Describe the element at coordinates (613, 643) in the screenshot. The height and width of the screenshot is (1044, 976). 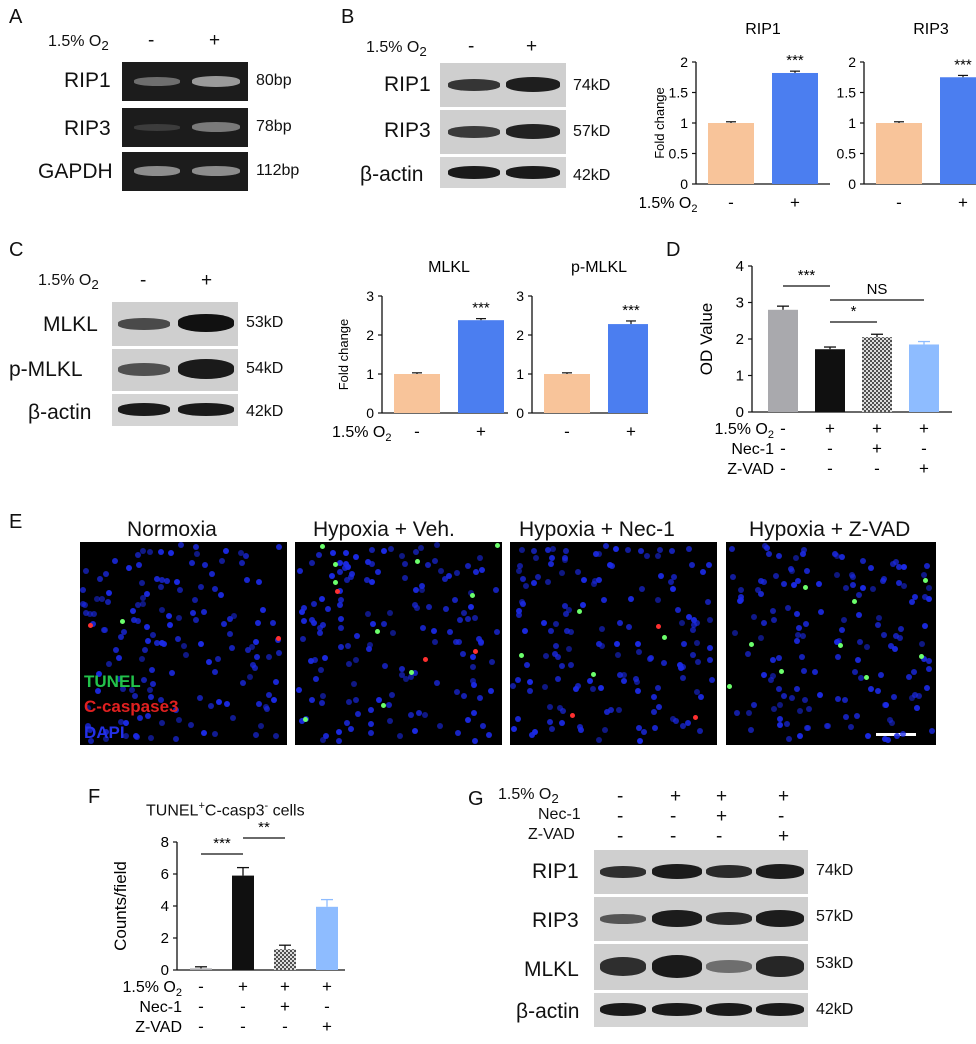
I see `micrograph-hypoxia-nec1` at that location.